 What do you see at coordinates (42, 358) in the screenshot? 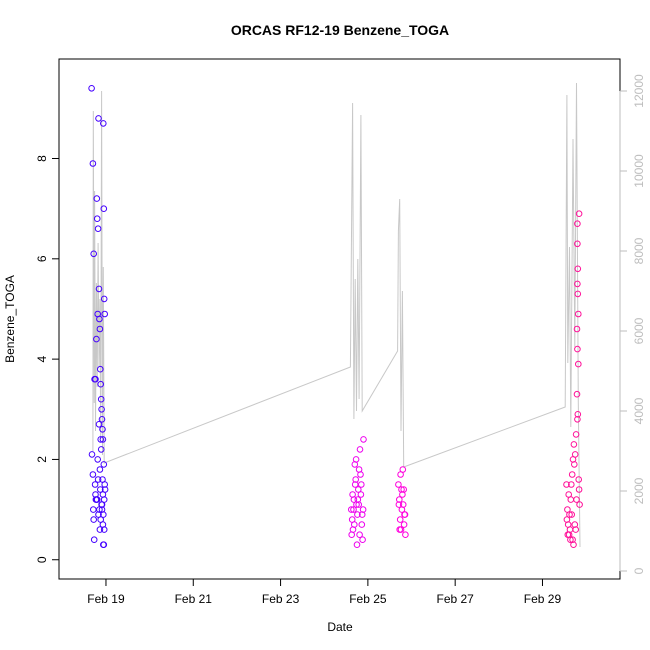
I see `y-tick-label: 4` at bounding box center [42, 358].